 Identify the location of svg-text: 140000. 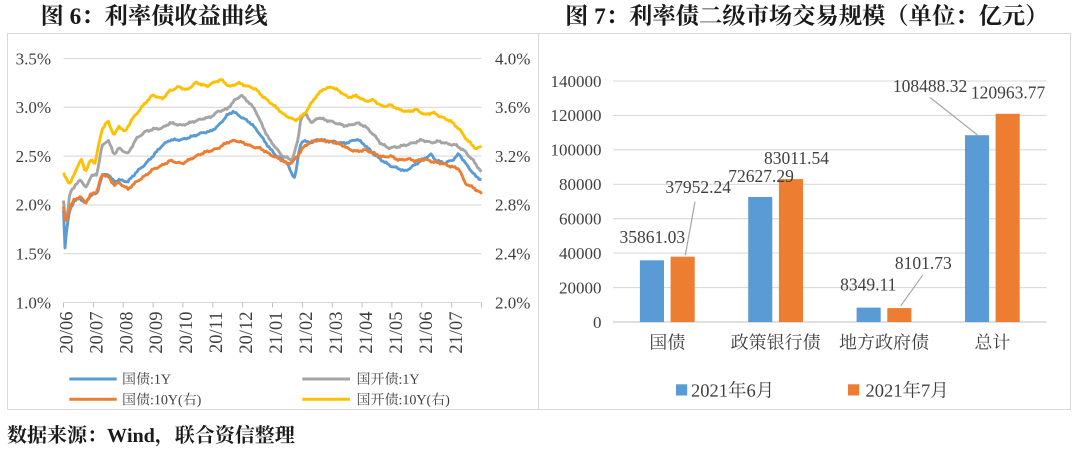
(576, 81).